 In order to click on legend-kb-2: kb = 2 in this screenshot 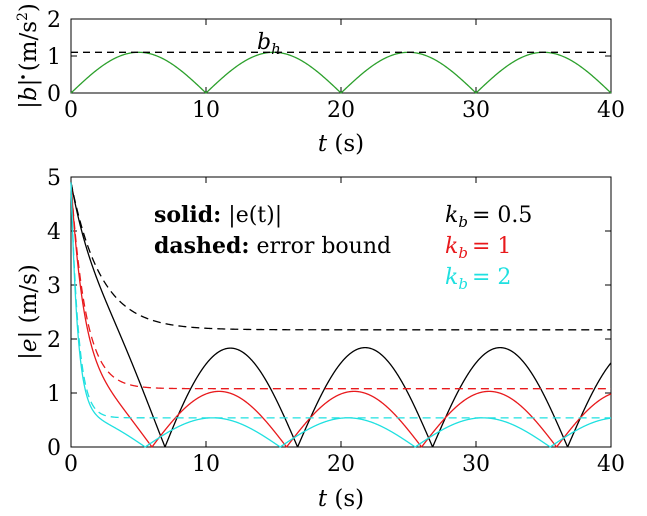, I will do `click(478, 279)`.